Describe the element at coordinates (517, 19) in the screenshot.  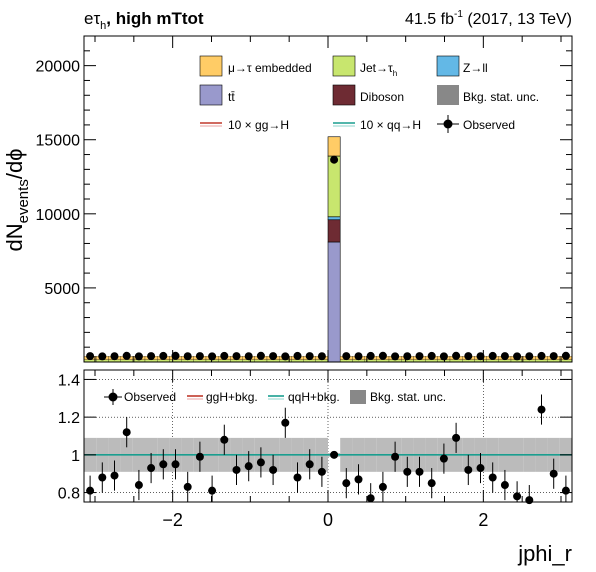
I see `lumi-suffix: (2017, 13 TeV)` at that location.